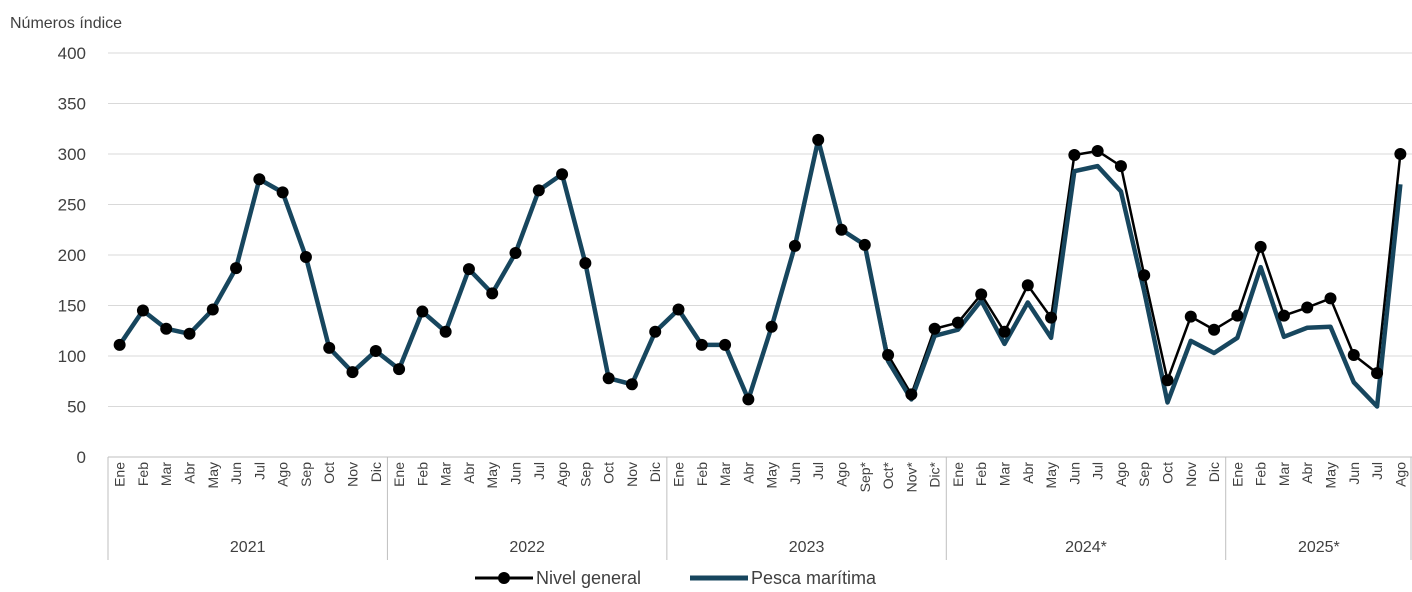  What do you see at coordinates (72, 154) in the screenshot?
I see `y-tick-label: 300` at bounding box center [72, 154].